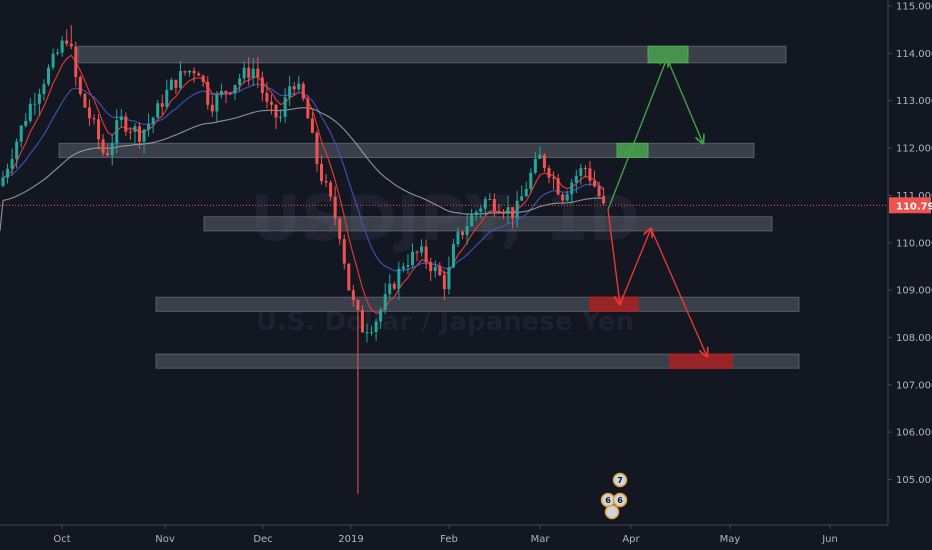 Image resolution: width=932 pixels, height=550 pixels. Describe the element at coordinates (914, 54) in the screenshot. I see `price-tick-label-1: 114.000` at that location.